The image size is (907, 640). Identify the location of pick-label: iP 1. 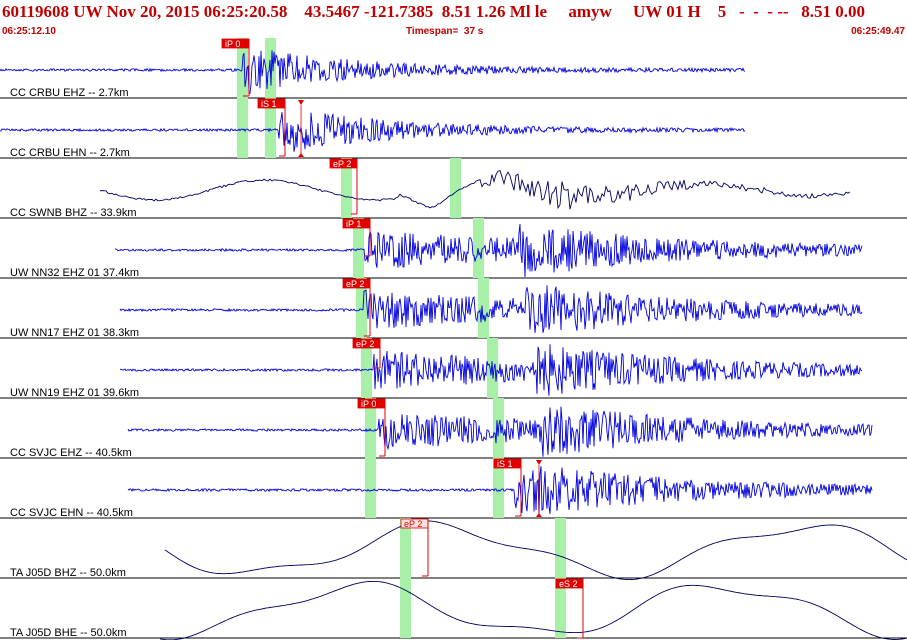
(353, 224).